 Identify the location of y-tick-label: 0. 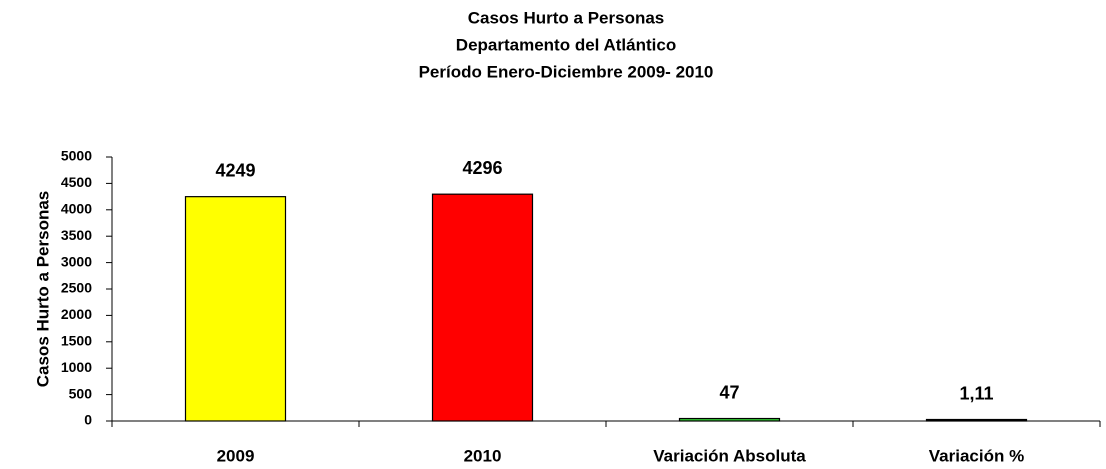
(88, 420).